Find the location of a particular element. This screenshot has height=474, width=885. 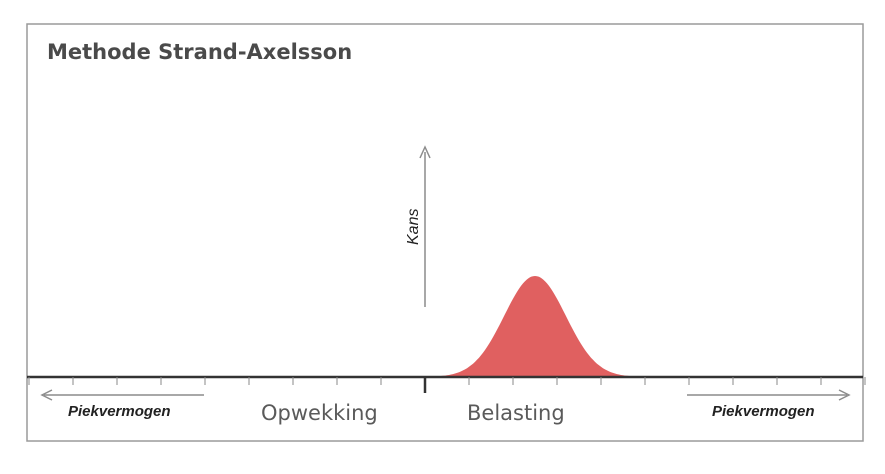

region-label-opwekking: Opwekking is located at coordinates (319, 413).